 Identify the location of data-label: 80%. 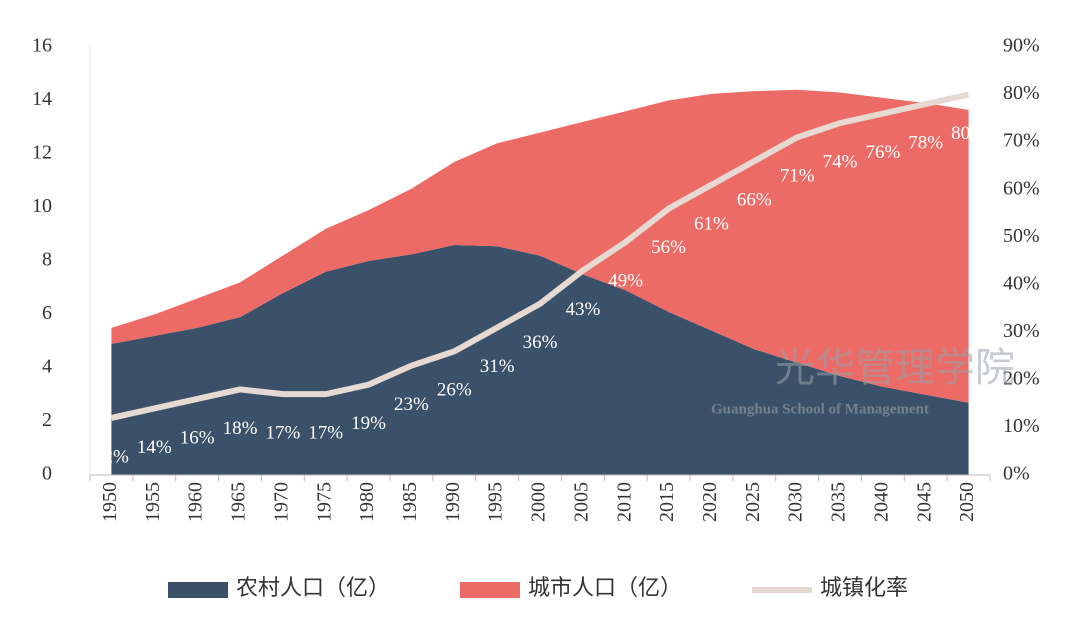
(968, 133).